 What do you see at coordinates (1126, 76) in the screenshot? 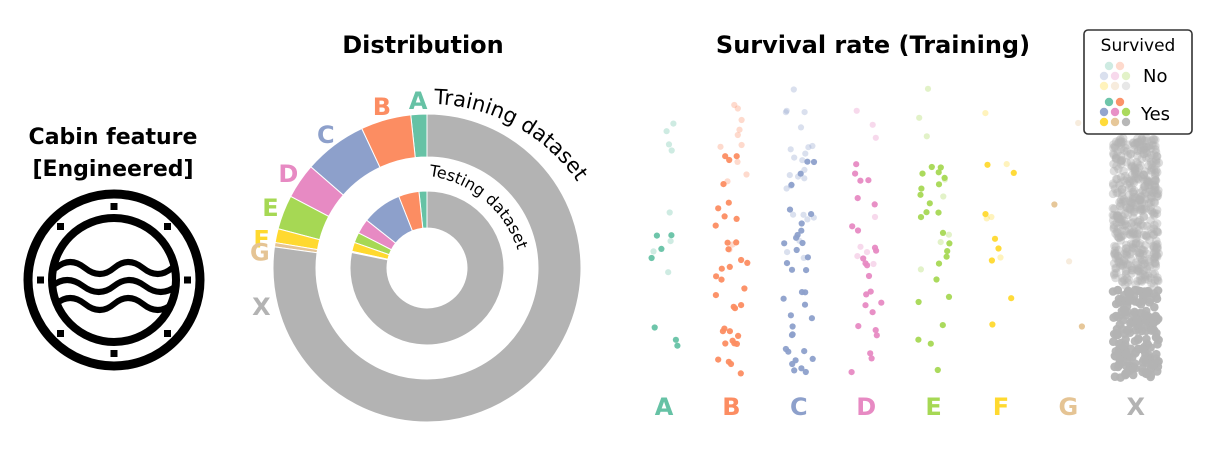
I see `legend-no-dot-e` at bounding box center [1126, 76].